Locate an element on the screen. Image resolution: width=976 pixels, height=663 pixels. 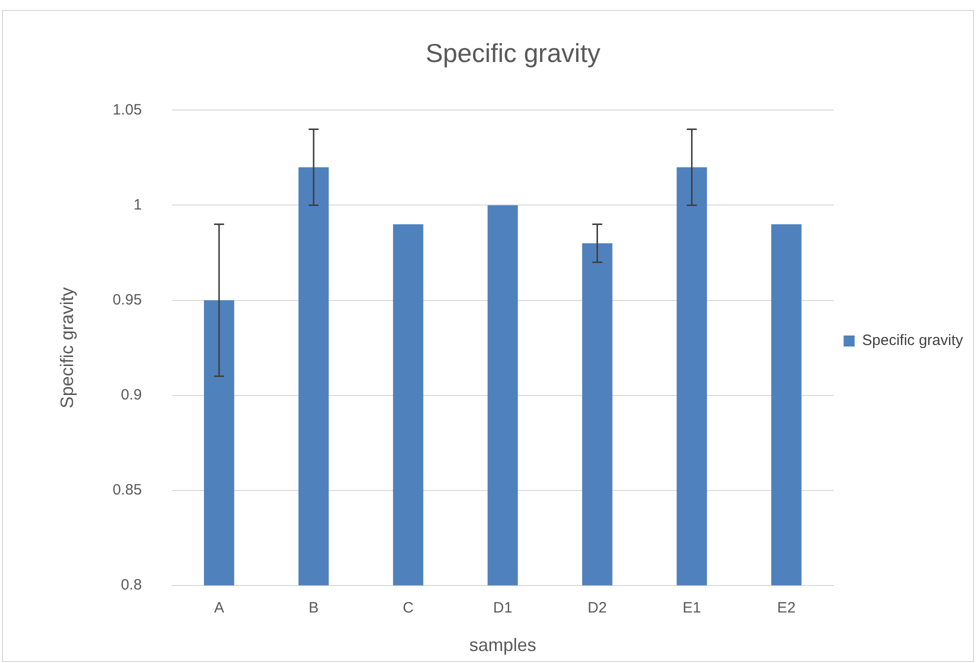
x-tick-label: D1 is located at coordinates (502, 608).